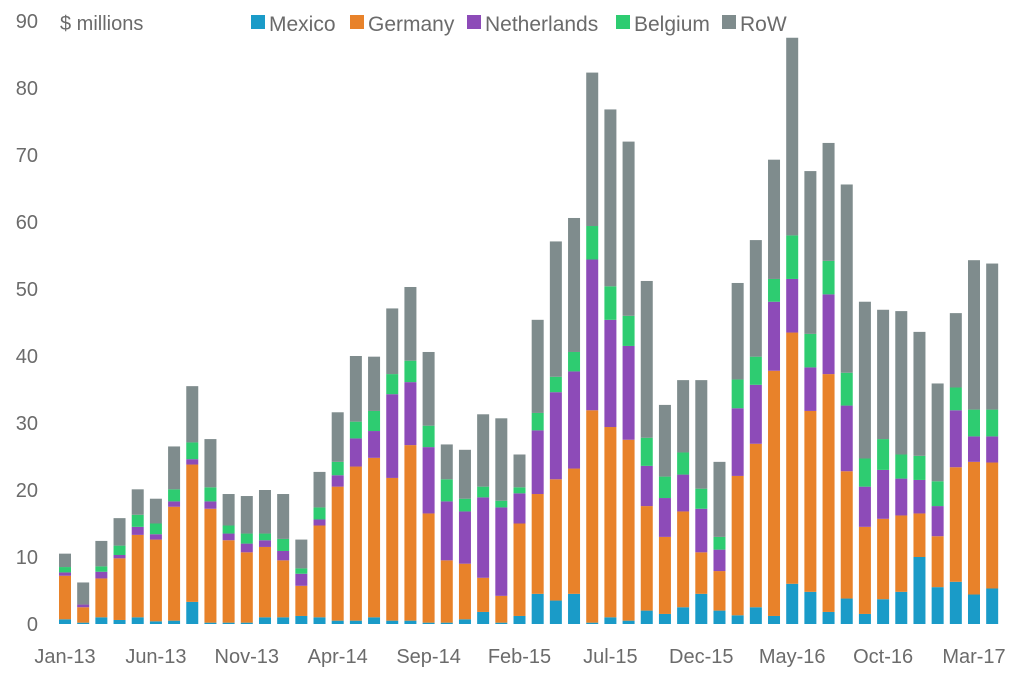  I want to click on y-tick-label: 20, so click(27, 491).